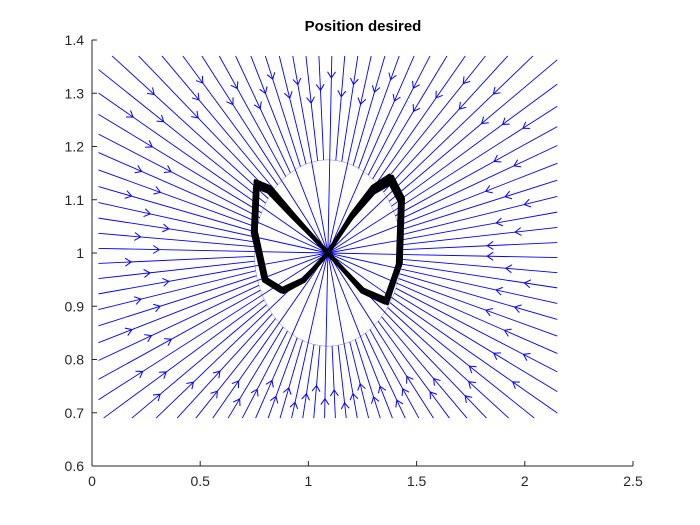  I want to click on y-tick-label: 1.4, so click(75, 40).